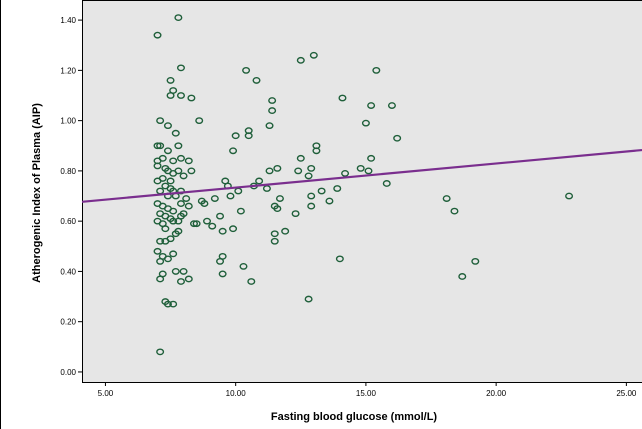 This screenshot has width=642, height=429. What do you see at coordinates (68, 221) in the screenshot?
I see `y-tick-label: 0.60` at bounding box center [68, 221].